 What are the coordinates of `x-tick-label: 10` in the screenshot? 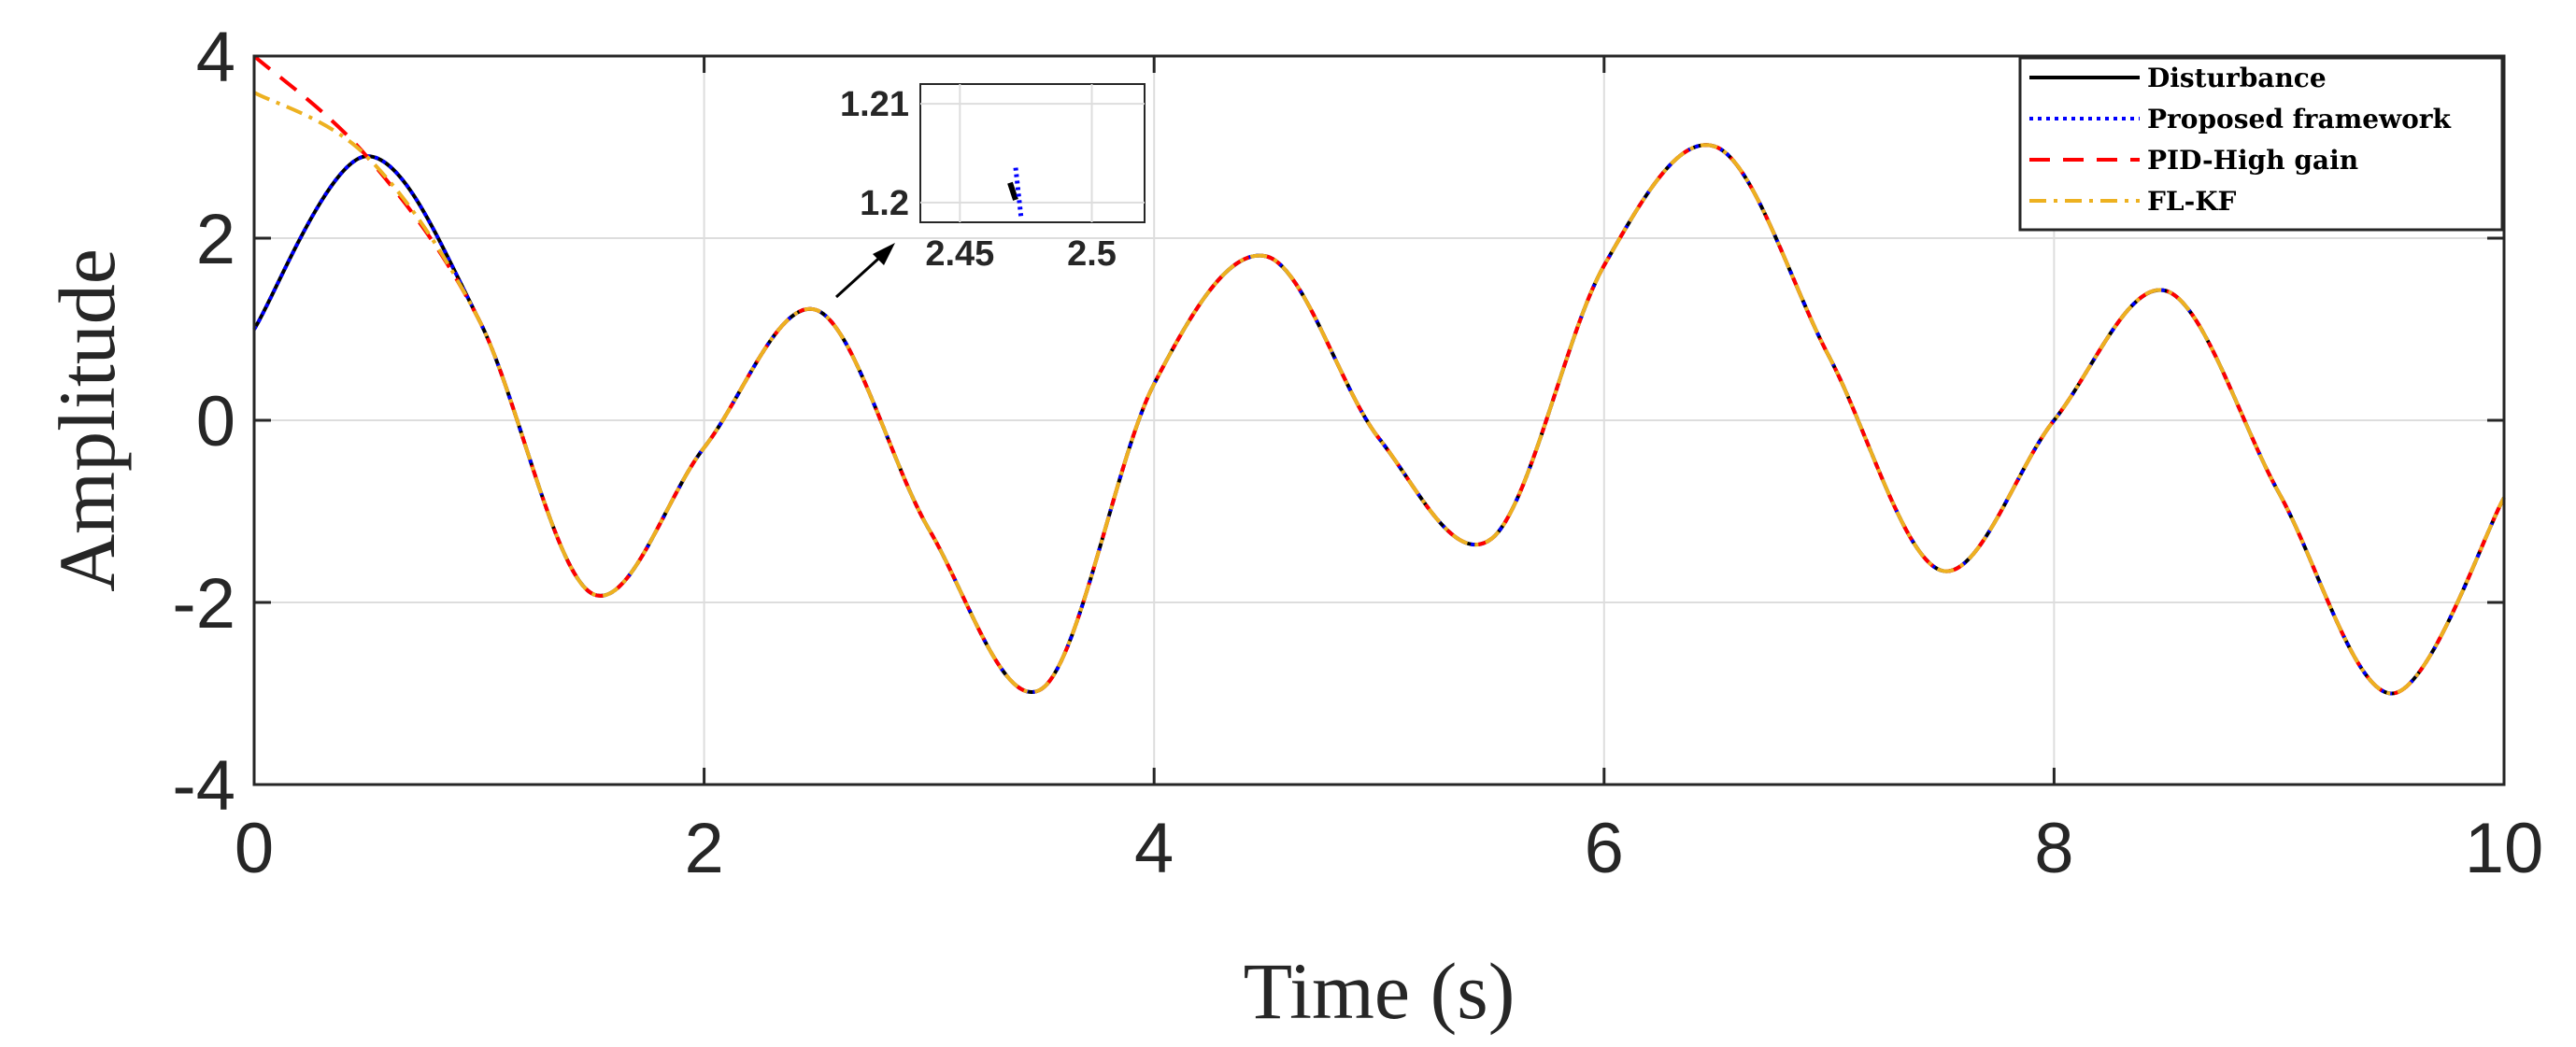 It's located at (2504, 848).